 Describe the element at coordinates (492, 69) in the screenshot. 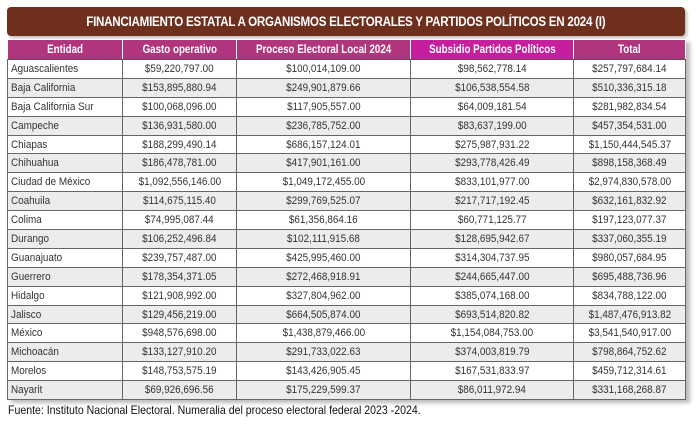

I see `cell-subsidio-partidos: $98,562,778.14` at that location.